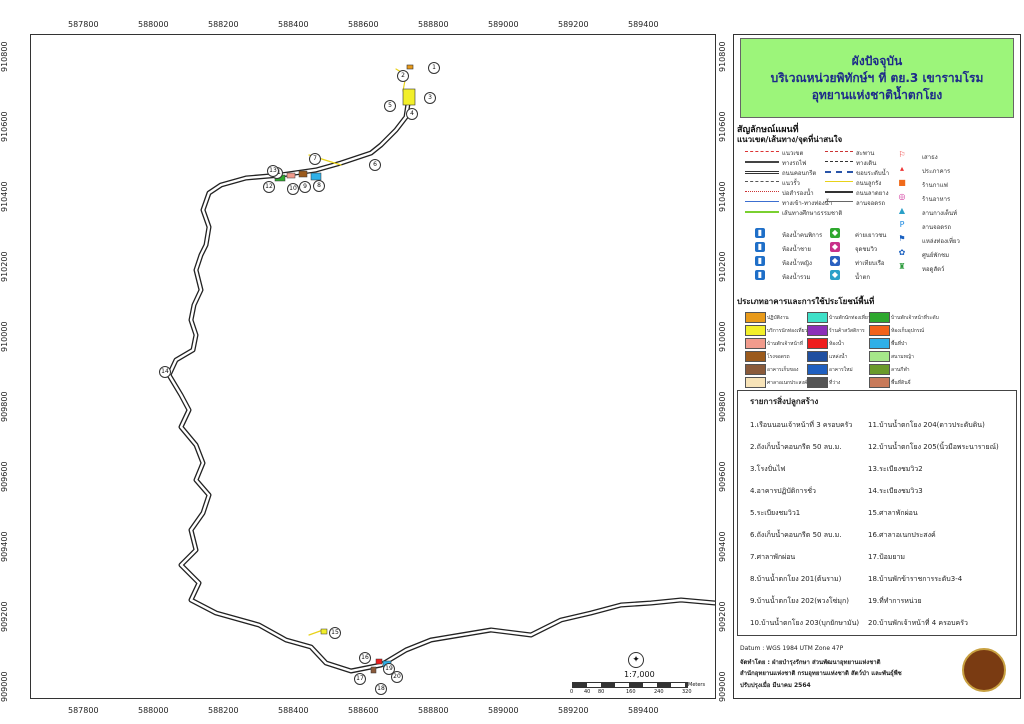  What do you see at coordinates (335, 633) in the screenshot?
I see `map-marker-15: 15` at bounding box center [335, 633].